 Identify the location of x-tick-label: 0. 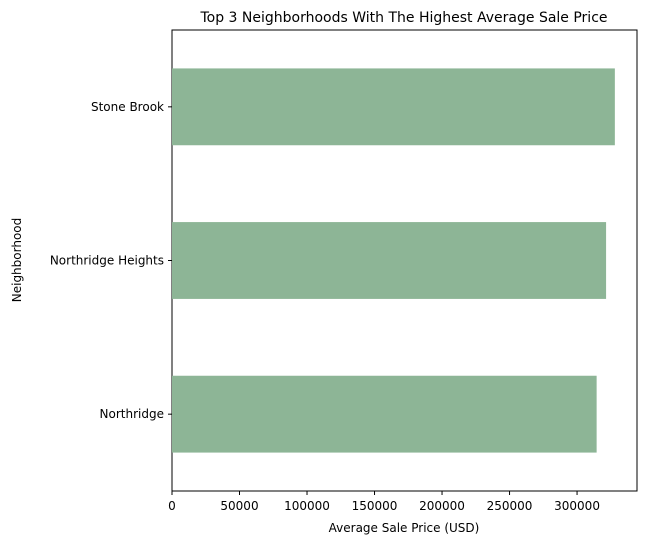
(172, 506).